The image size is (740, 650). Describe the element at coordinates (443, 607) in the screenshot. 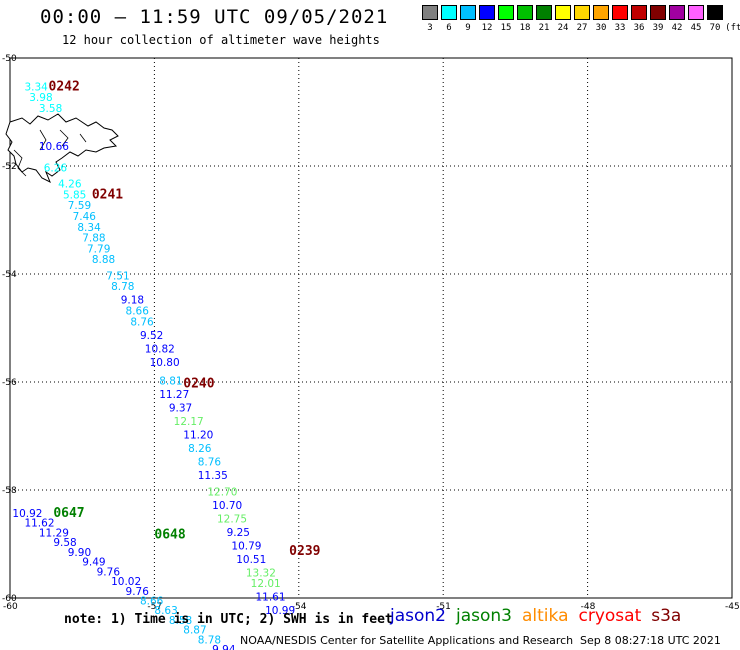

I see `lon-tick-label: -51` at that location.